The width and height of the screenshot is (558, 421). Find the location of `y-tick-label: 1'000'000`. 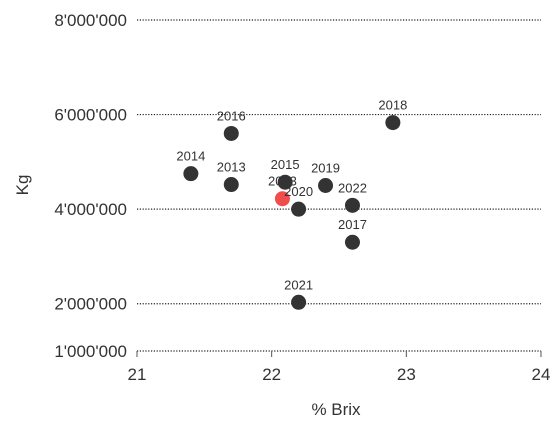

y-tick-label: 1'000'000 is located at coordinates (90, 351).